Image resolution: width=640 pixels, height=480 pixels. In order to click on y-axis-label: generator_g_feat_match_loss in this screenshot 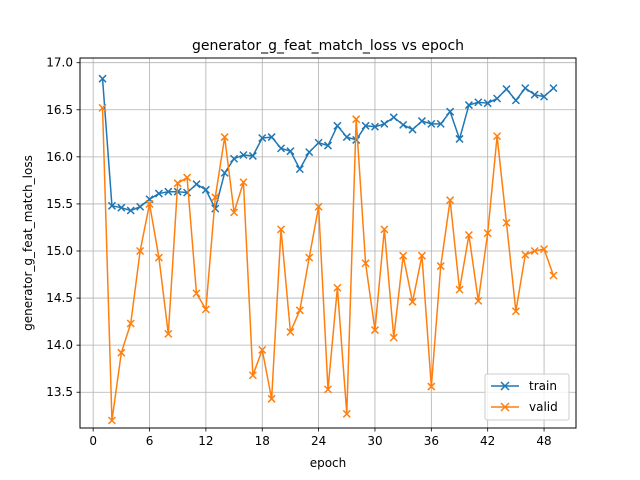, I will do `click(28, 243)`.